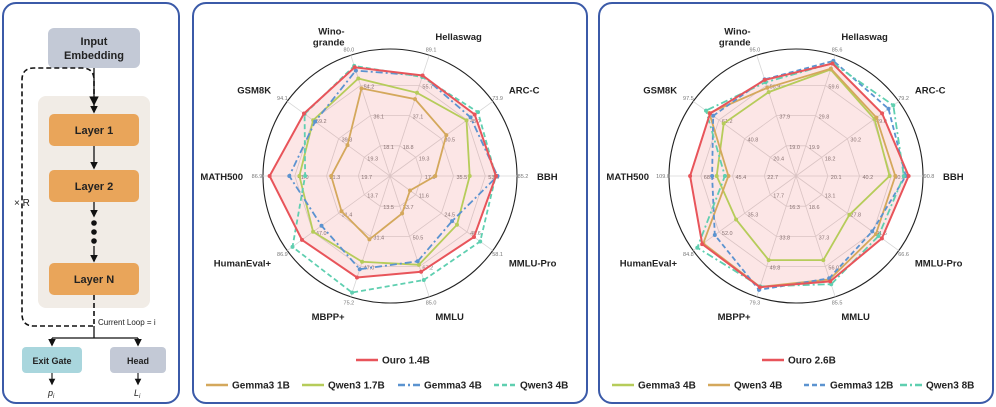 This screenshot has width=996, height=407. What do you see at coordinates (408, 148) in the screenshot?
I see `ring-tick-label: 18.8` at bounding box center [408, 148].